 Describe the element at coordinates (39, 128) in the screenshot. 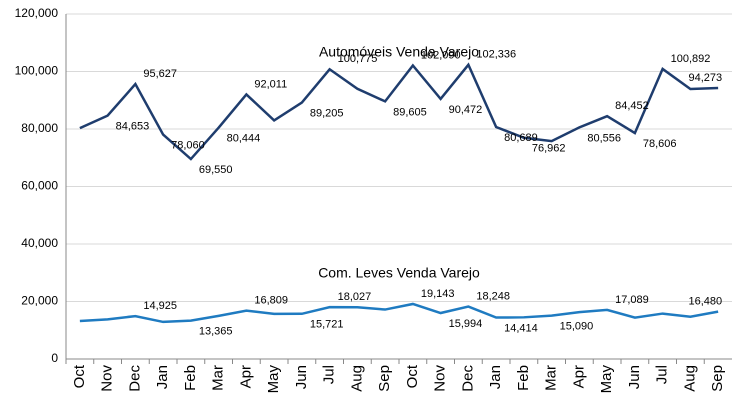

I see `y-tick-label: 80,000` at that location.